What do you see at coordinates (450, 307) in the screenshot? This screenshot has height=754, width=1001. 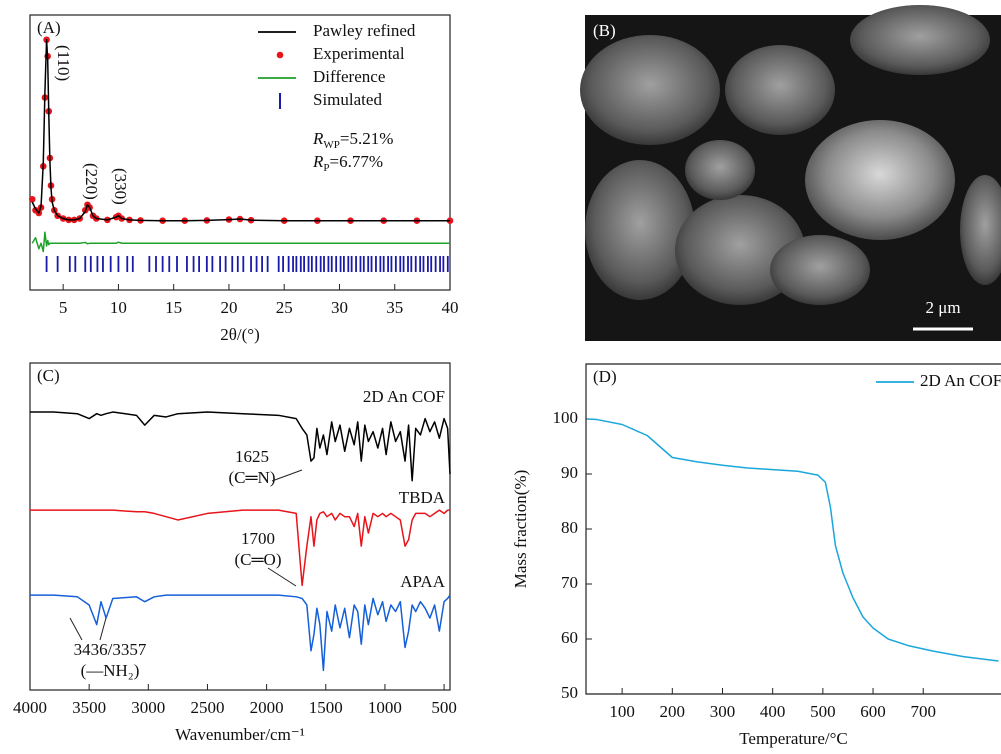 I see `x-tick-label: 40` at bounding box center [450, 307].